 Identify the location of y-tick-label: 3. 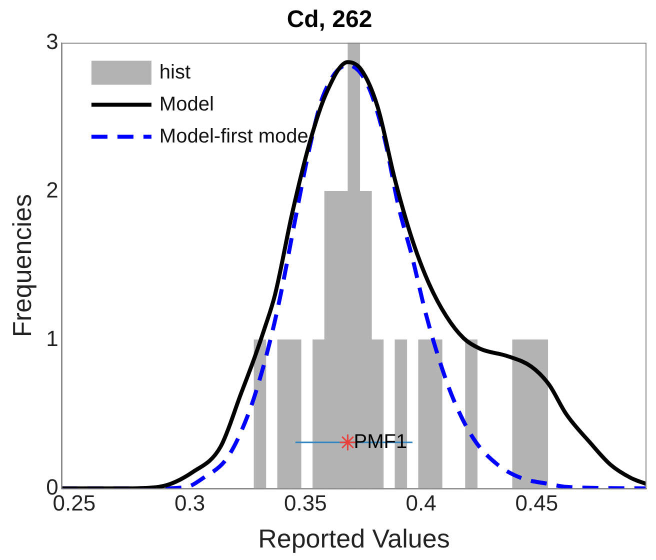
(52, 41).